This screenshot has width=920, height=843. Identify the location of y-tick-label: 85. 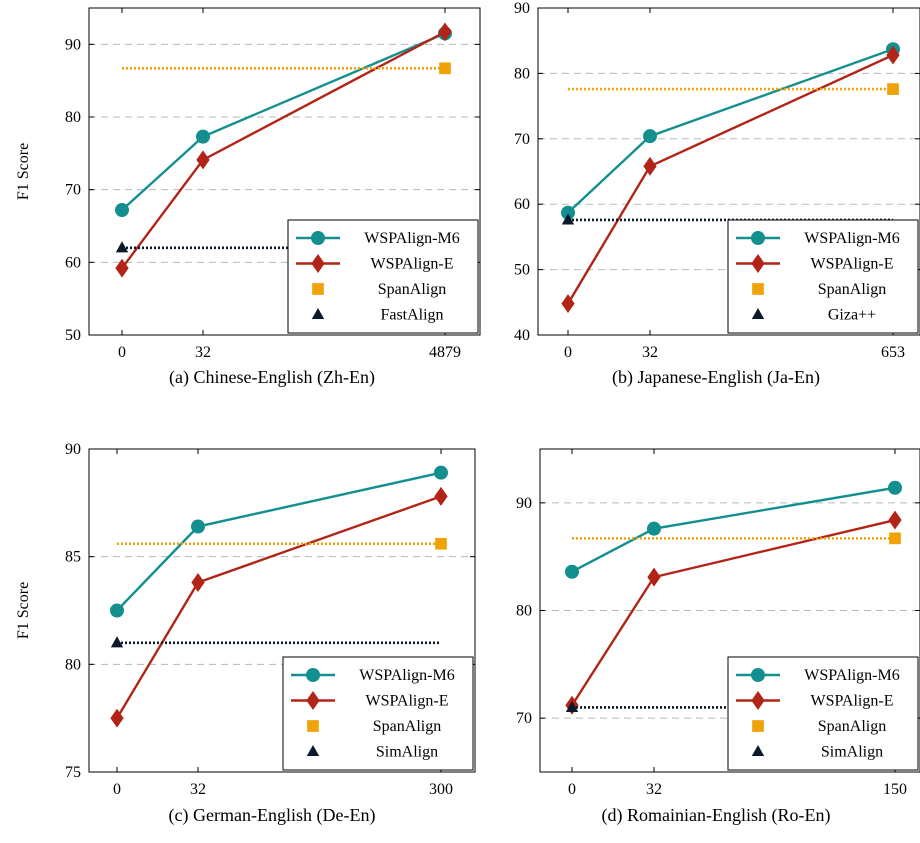
(73, 557).